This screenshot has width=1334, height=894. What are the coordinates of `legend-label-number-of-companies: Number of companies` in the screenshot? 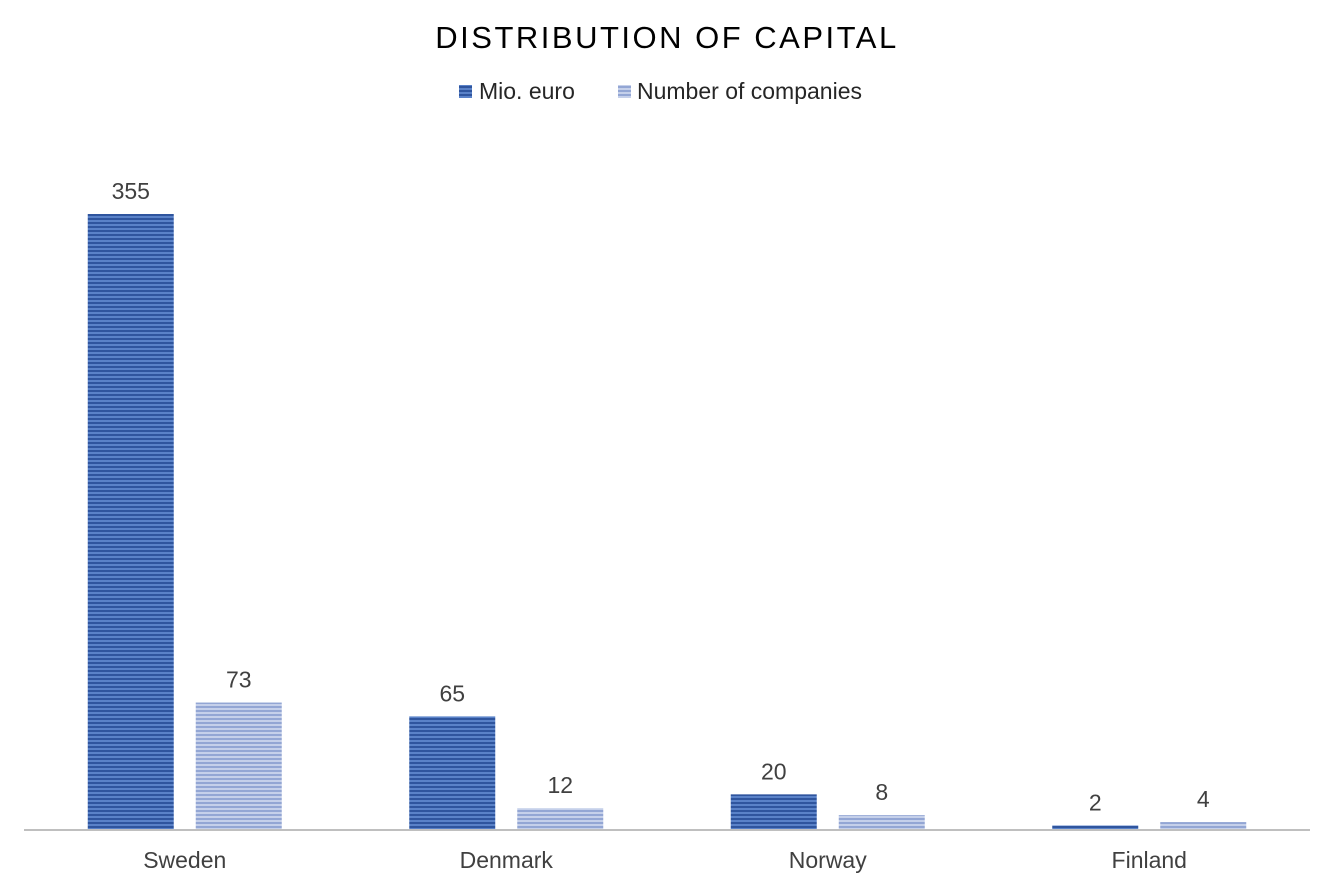 It's located at (749, 91).